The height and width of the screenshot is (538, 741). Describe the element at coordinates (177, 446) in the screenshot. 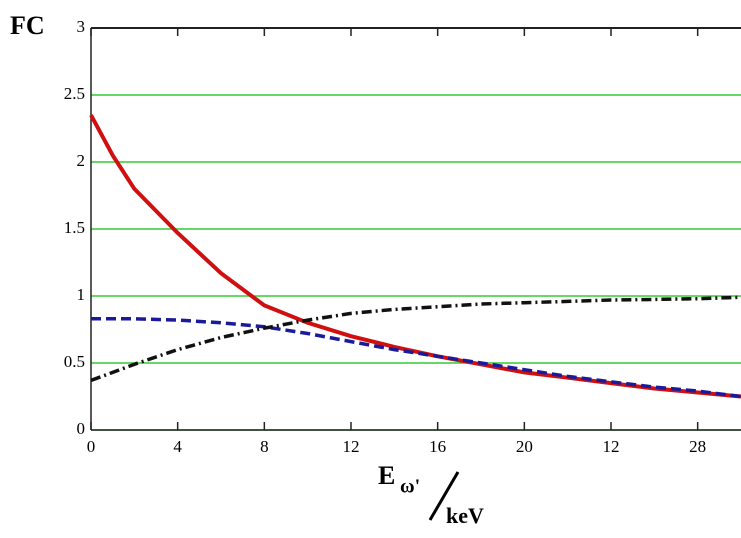

I see `x-tick-label: 4` at that location.